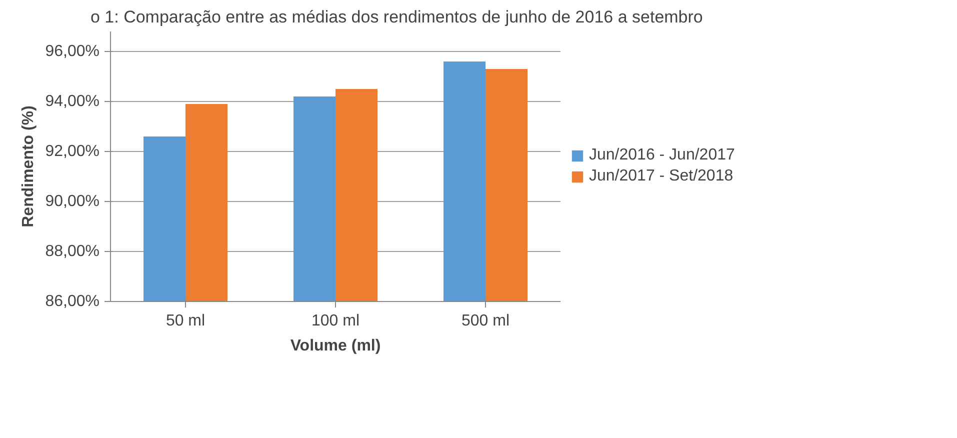 The image size is (957, 438). I want to click on y-tick-label: 88,00%, so click(72, 251).